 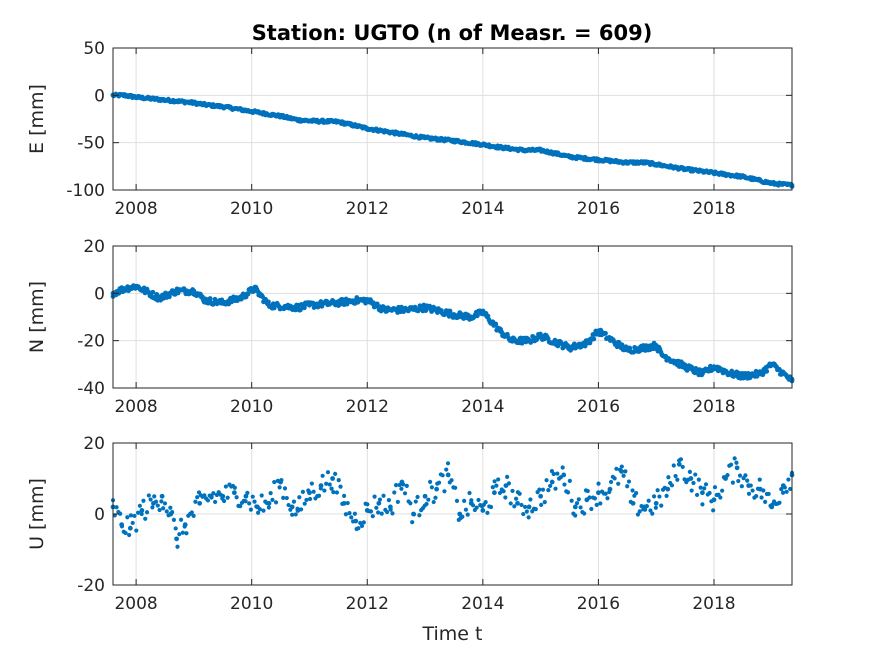 I want to click on data-series-u, so click(x=452, y=502).